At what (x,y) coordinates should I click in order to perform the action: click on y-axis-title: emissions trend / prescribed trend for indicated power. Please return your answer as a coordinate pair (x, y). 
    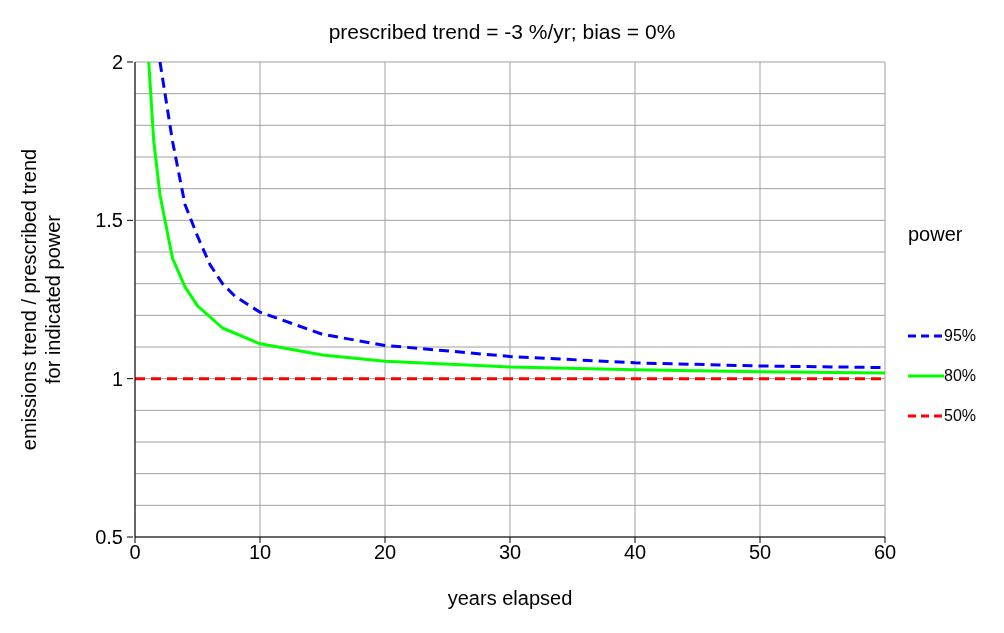
    Looking at the image, I should click on (41, 299).